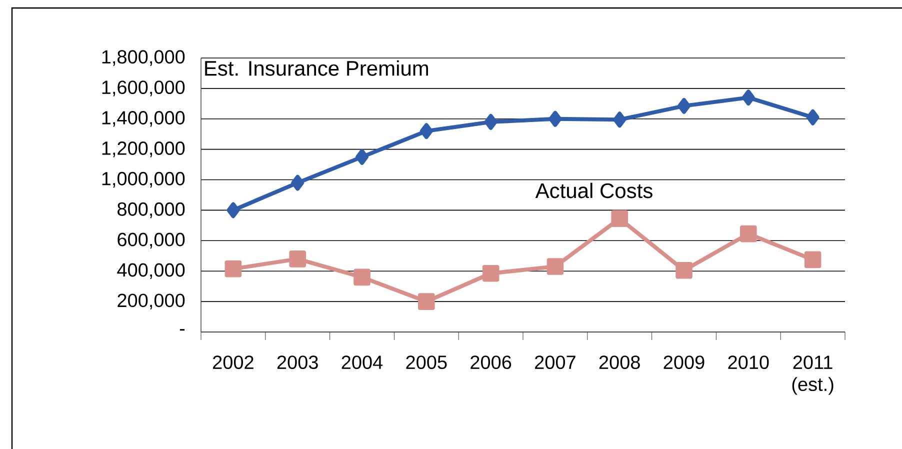 The image size is (902, 449). Describe the element at coordinates (233, 363) in the screenshot. I see `x-tick-label: 2002` at that location.